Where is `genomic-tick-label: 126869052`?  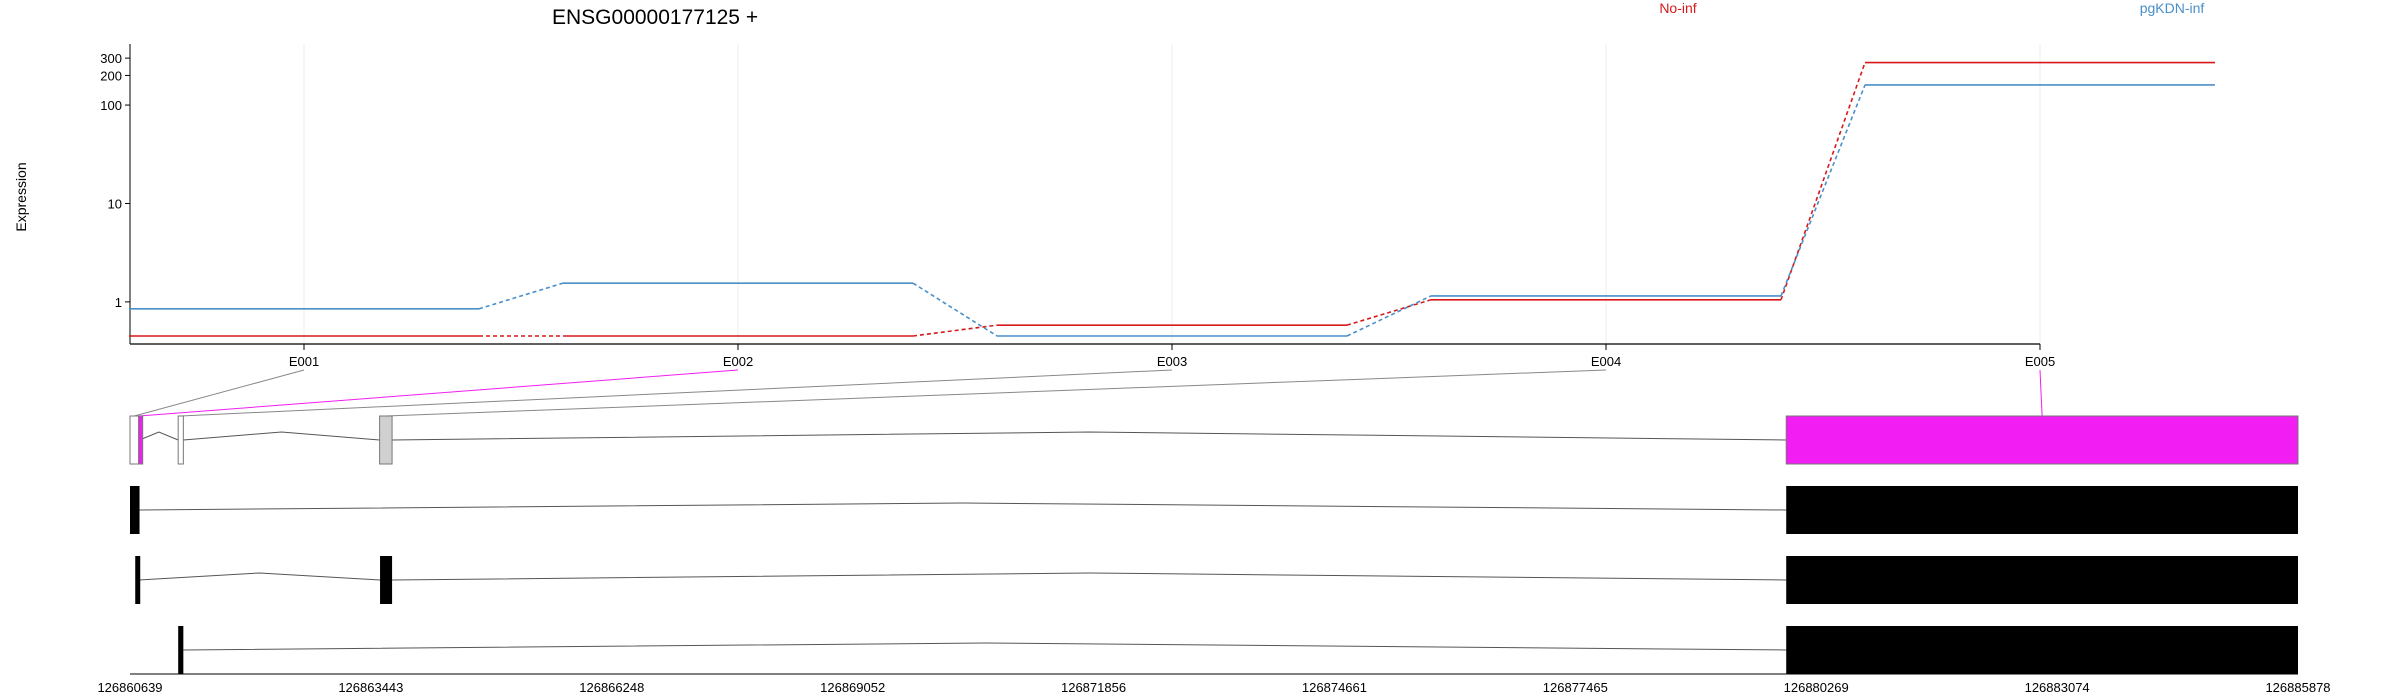 genomic-tick-label: 126869052 is located at coordinates (852, 687).